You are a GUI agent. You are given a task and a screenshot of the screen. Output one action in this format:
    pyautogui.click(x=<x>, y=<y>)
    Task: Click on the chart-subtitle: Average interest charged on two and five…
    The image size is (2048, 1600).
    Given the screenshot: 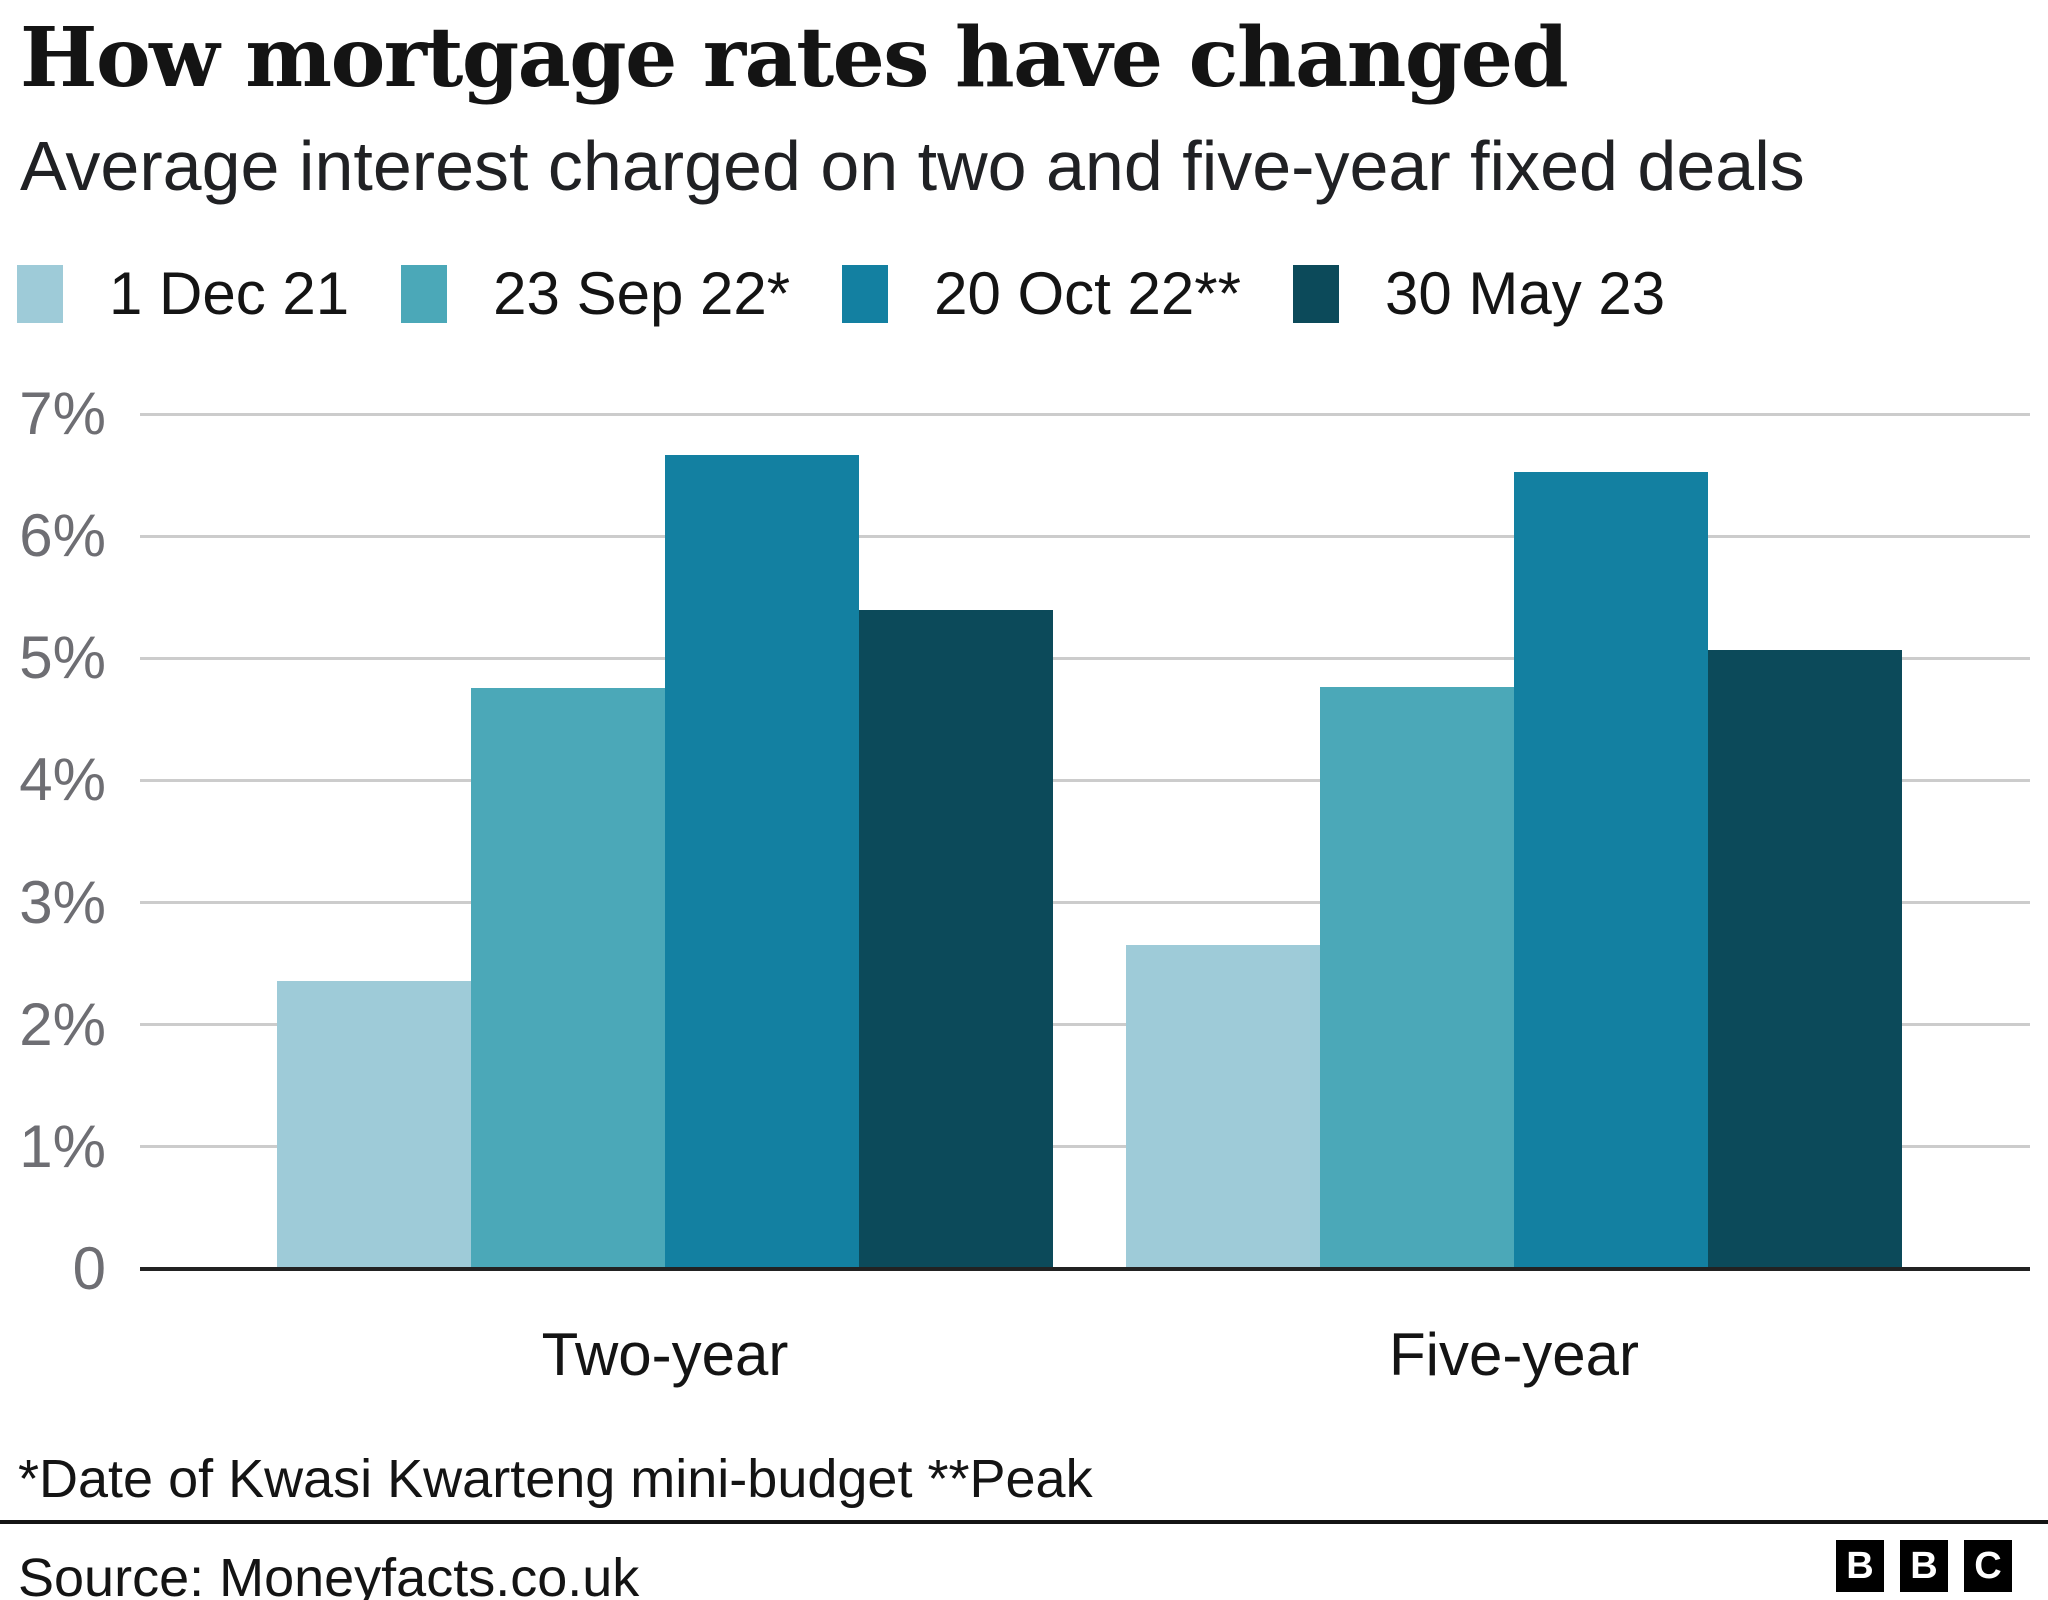 What is the action you would take?
    pyautogui.click(x=912, y=166)
    